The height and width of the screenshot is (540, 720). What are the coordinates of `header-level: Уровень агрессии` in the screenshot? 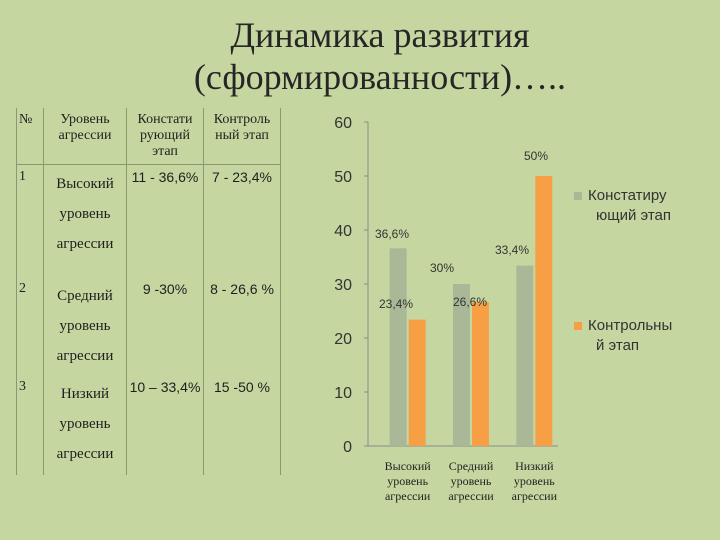 It's located at (85, 136).